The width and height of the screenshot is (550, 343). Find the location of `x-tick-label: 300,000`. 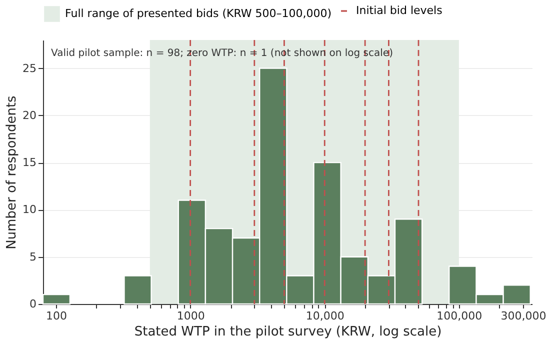

x-tick-label: 300,000 is located at coordinates (523, 316).